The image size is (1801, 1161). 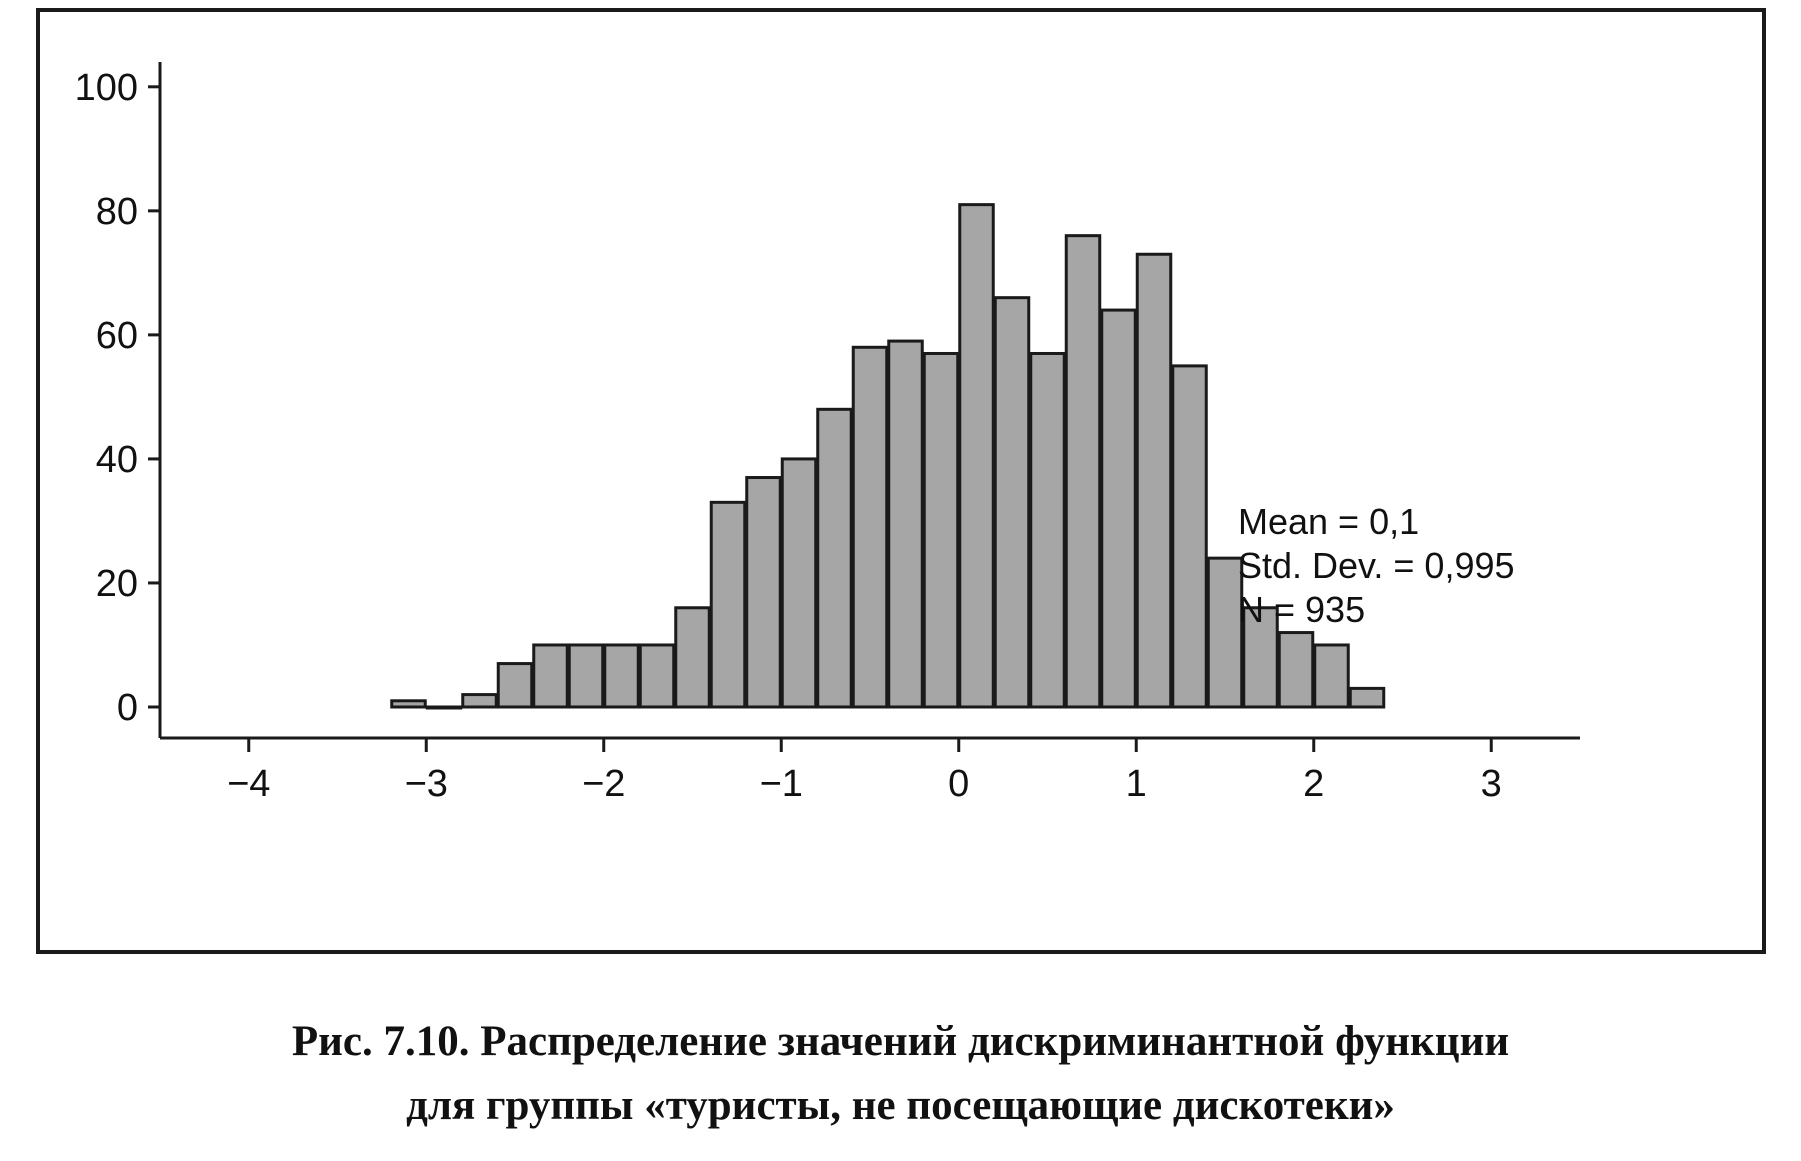 What do you see at coordinates (1301, 609) in the screenshot?
I see `stats-line-2: N = 935` at bounding box center [1301, 609].